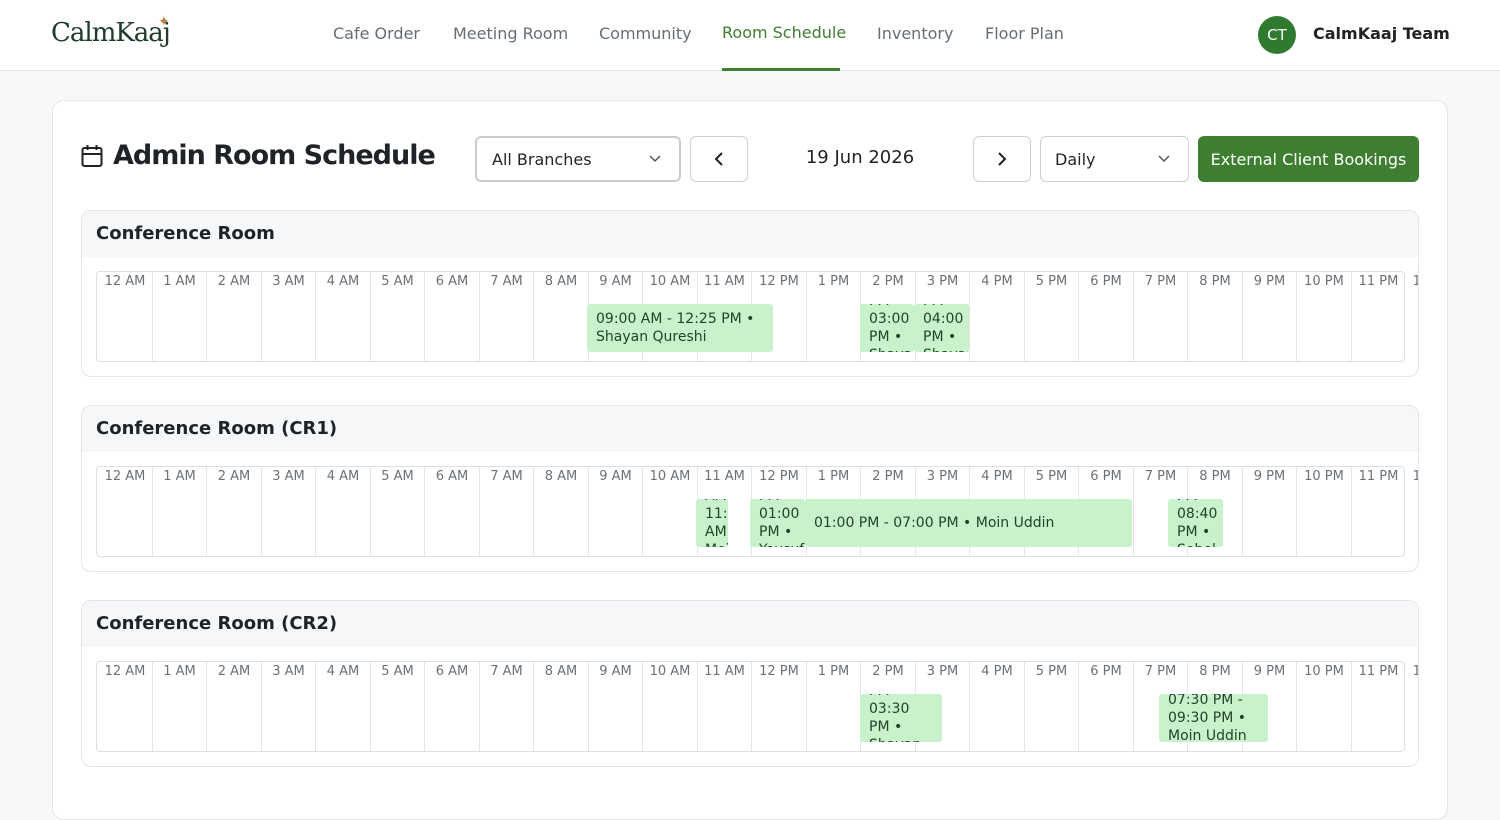  Describe the element at coordinates (1308, 159) in the screenshot. I see `external-bookings-button: External Client Bookings` at that location.